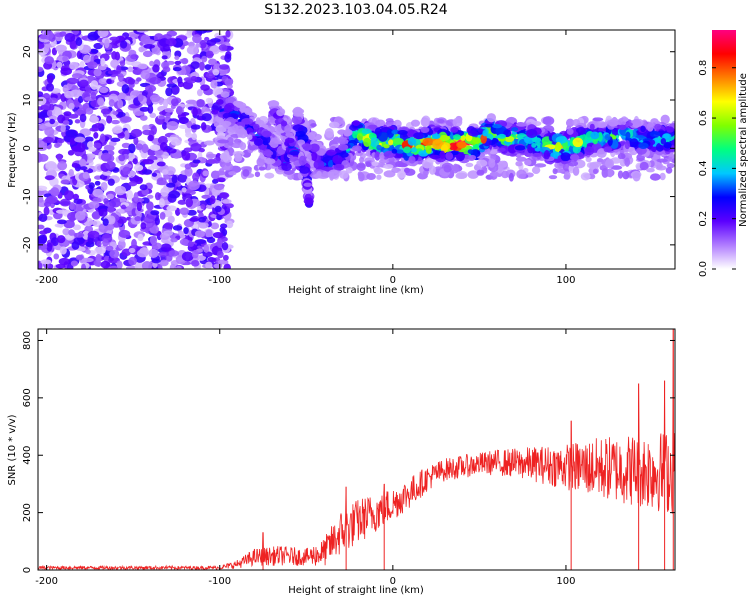 The width and height of the screenshot is (750, 600). What do you see at coordinates (393, 581) in the screenshot?
I see `snr-x-tick-label: 0` at bounding box center [393, 581].